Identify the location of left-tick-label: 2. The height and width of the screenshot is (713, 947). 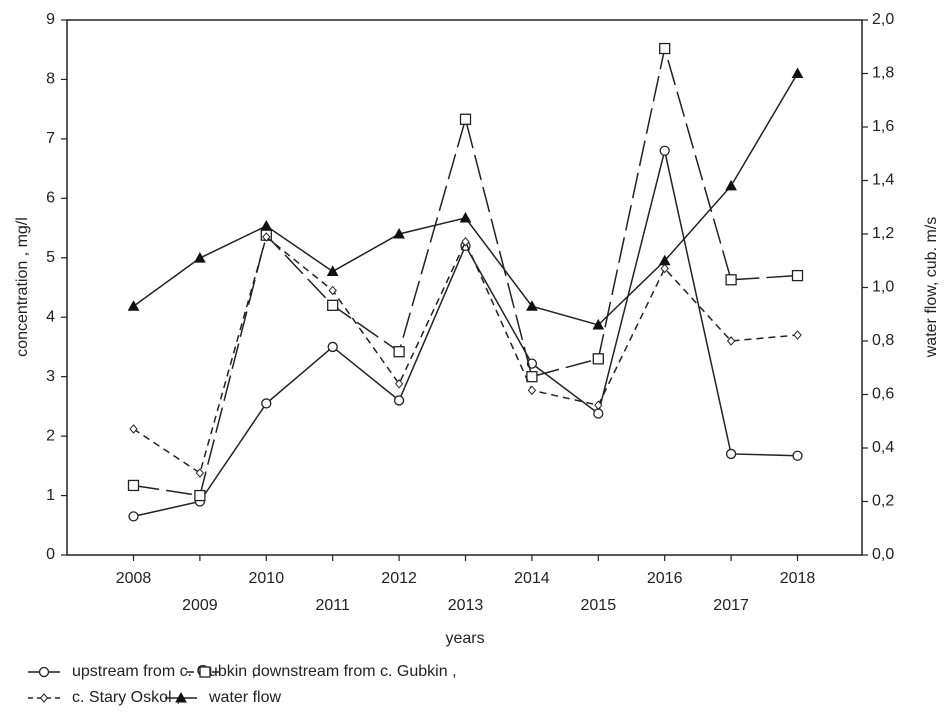
(50, 435).